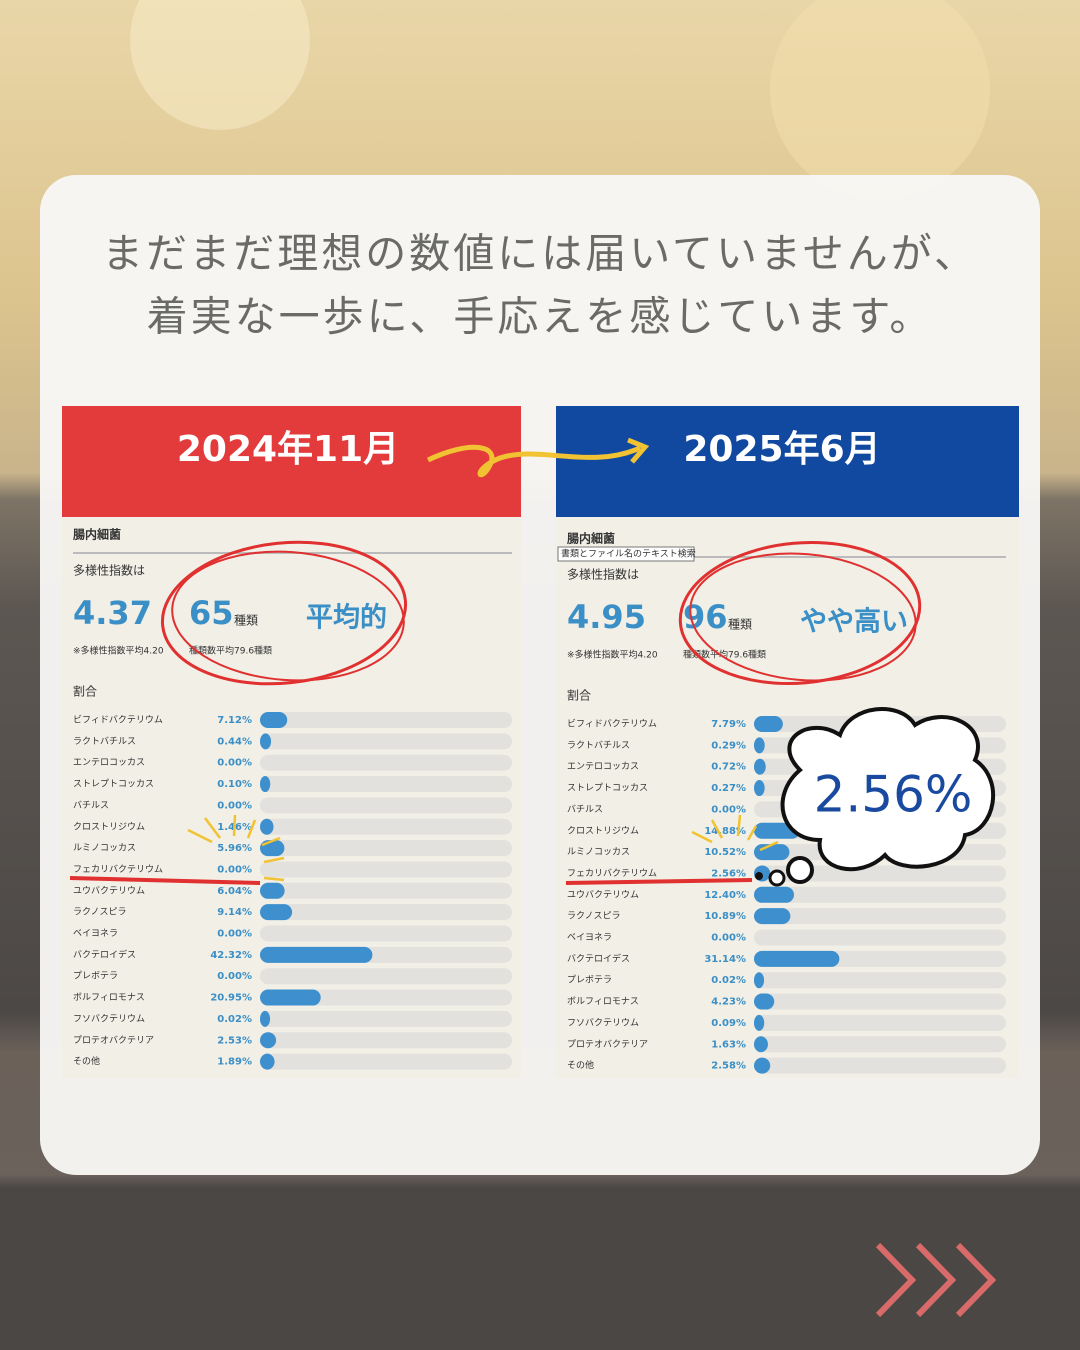  Describe the element at coordinates (580, 1065) in the screenshot. I see `bacteria-name: その他` at that location.